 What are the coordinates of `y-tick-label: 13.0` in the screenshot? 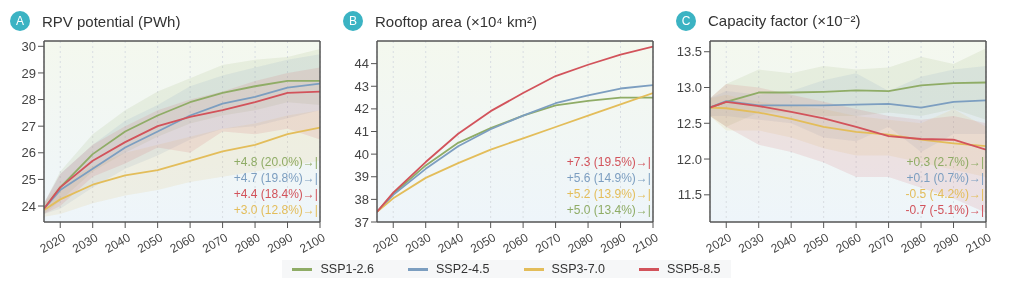 It's located at (689, 88).